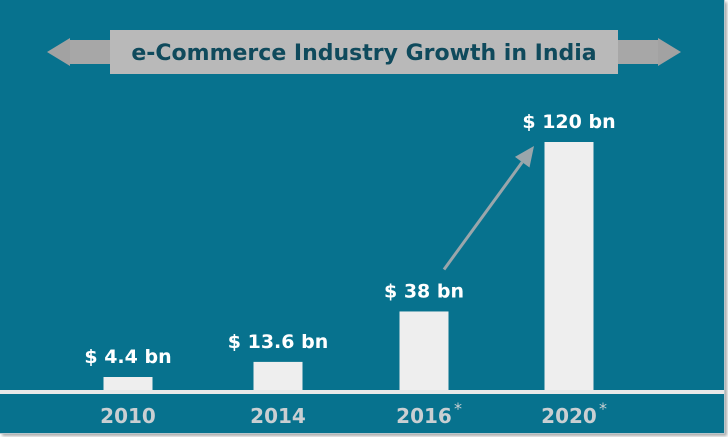  I want to click on bar-2016, so click(424, 350).